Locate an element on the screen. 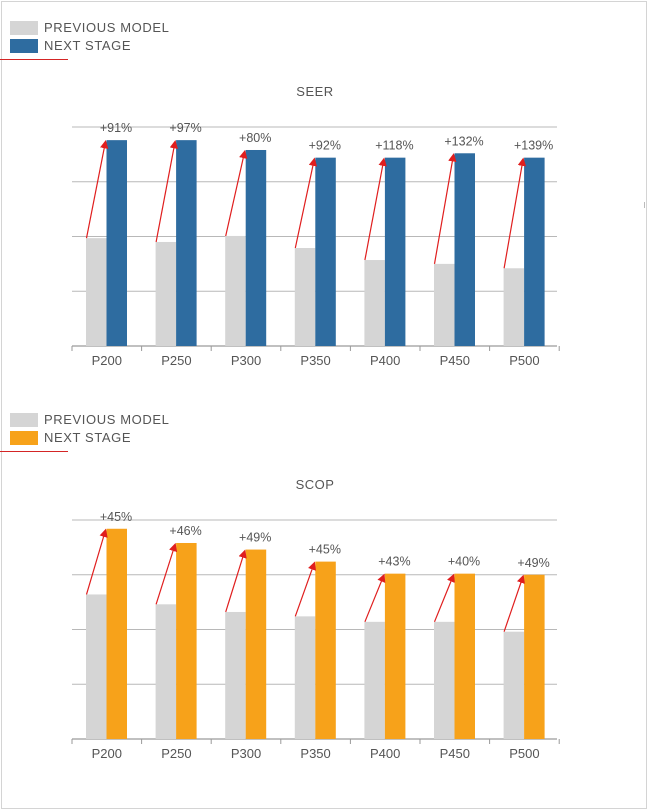 This screenshot has width=650, height=812. seer-increase-arrow-p350 is located at coordinates (306, 203).